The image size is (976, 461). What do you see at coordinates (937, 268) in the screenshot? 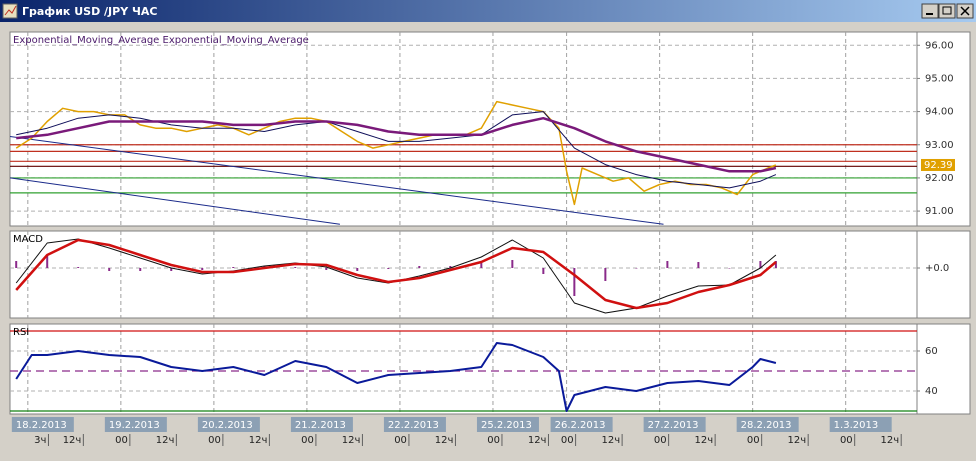
I see `y-tick-label: +0.0` at bounding box center [937, 268].